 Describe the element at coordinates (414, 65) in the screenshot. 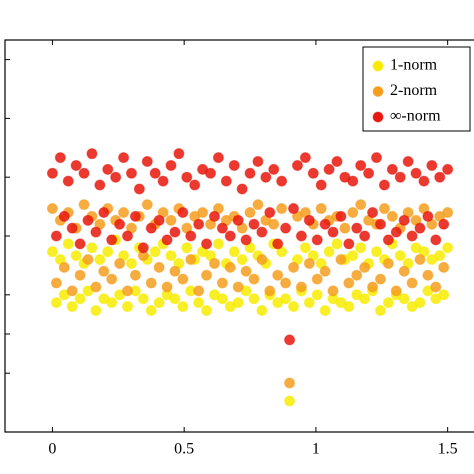

I see `legend-label: 1-norm` at that location.